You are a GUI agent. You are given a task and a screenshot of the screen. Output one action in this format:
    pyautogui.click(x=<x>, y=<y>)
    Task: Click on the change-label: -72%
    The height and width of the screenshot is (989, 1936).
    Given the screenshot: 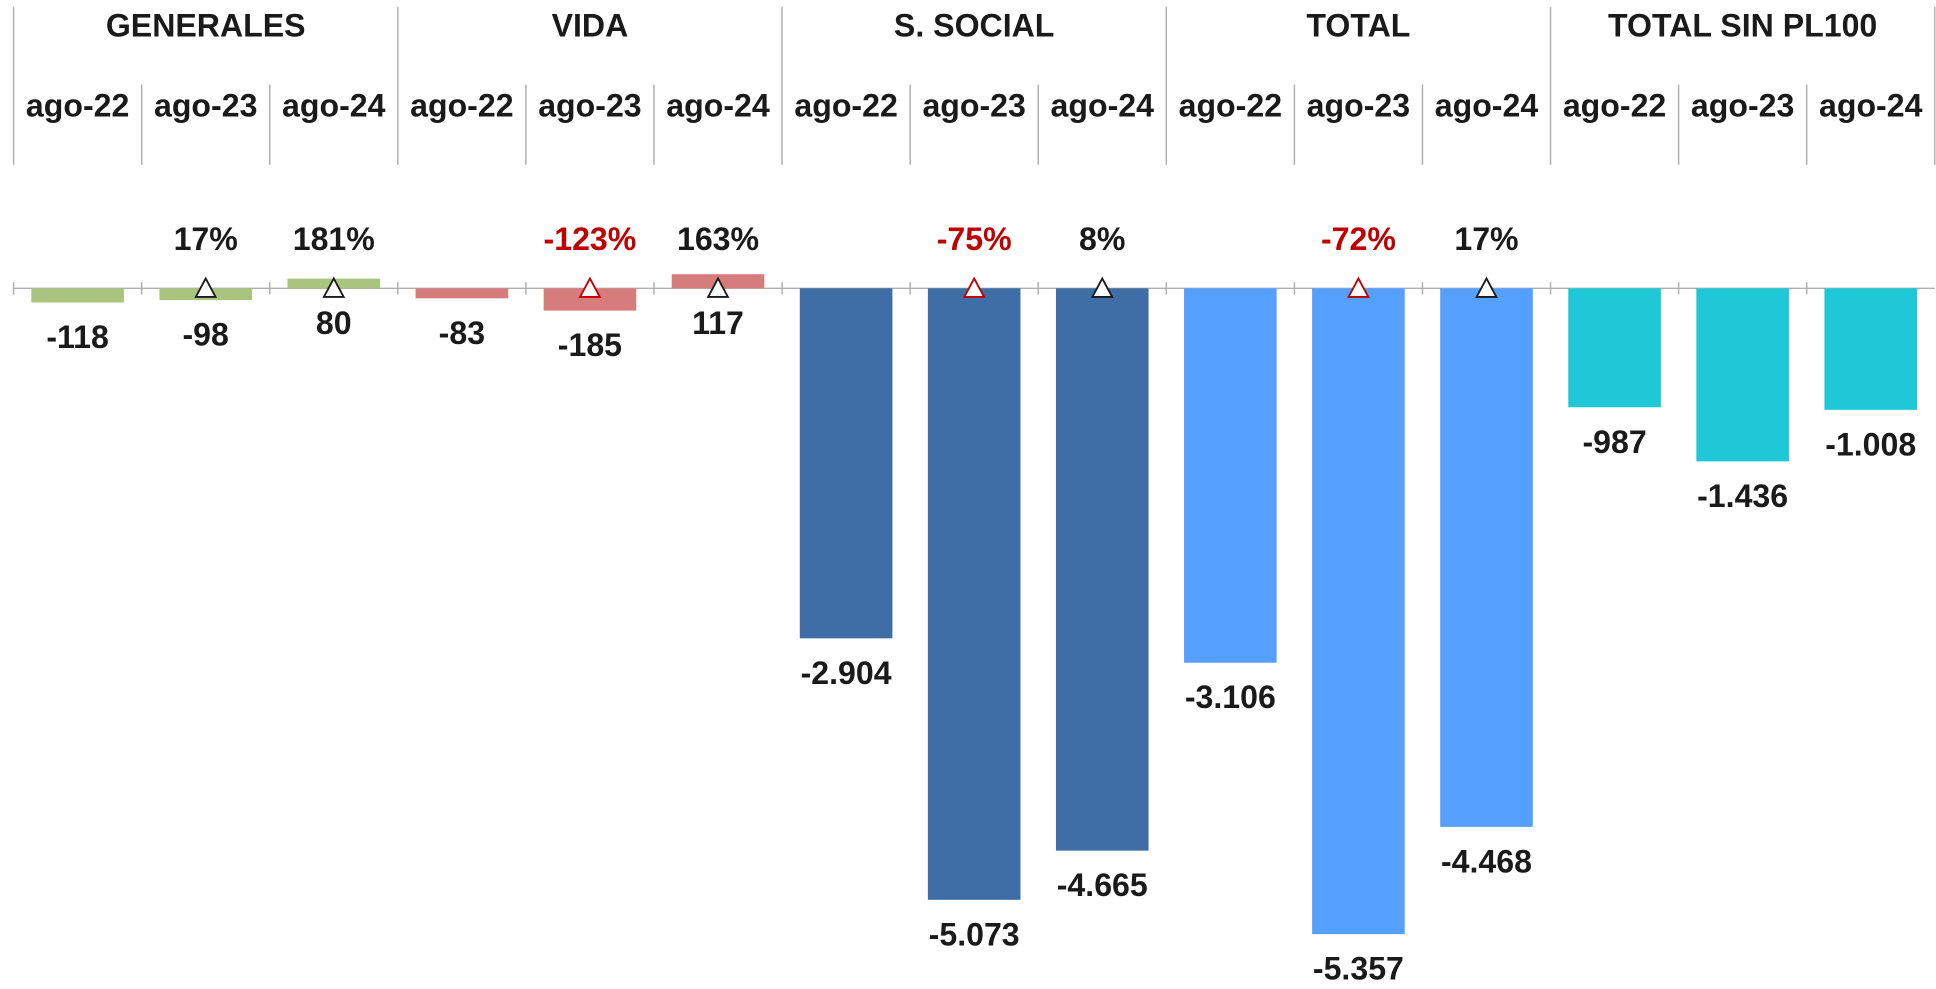 What is the action you would take?
    pyautogui.click(x=1358, y=239)
    